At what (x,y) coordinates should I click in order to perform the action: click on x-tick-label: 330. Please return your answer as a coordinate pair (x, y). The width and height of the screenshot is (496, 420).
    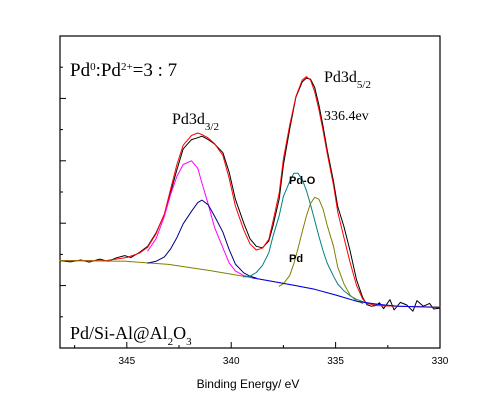
    Looking at the image, I should click on (440, 361).